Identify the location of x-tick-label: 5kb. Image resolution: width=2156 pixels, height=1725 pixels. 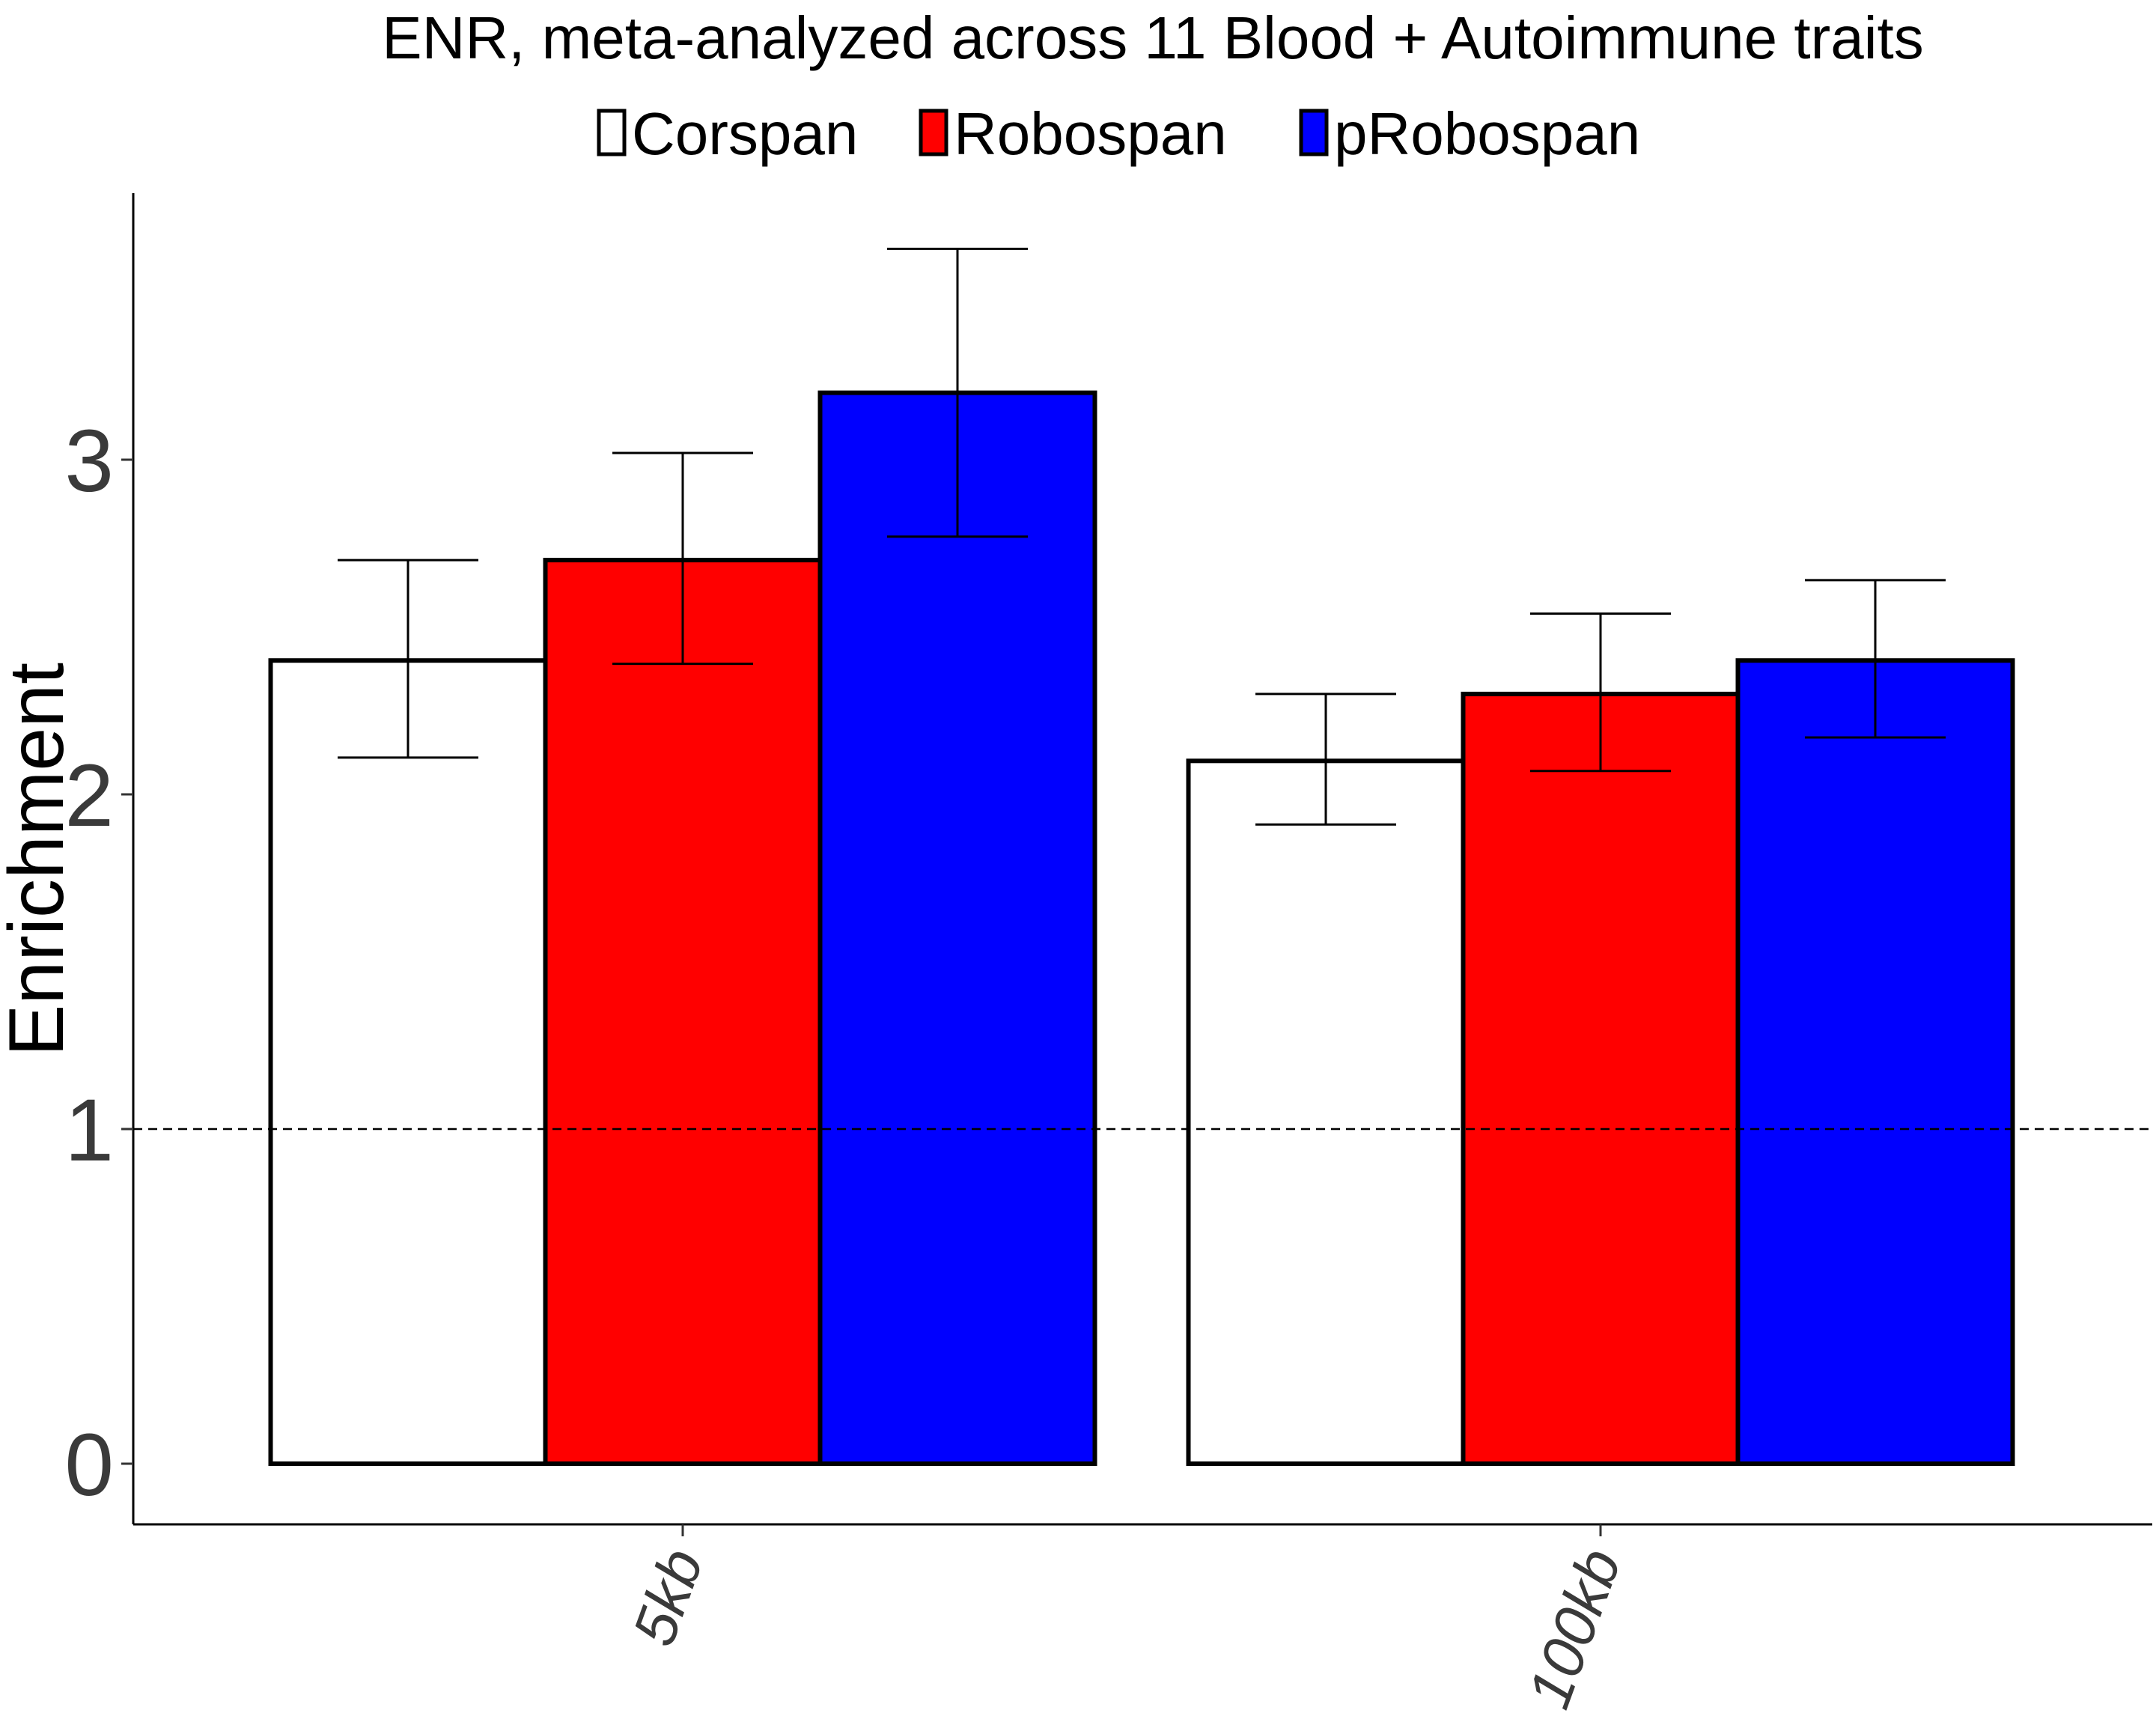
(668, 1597).